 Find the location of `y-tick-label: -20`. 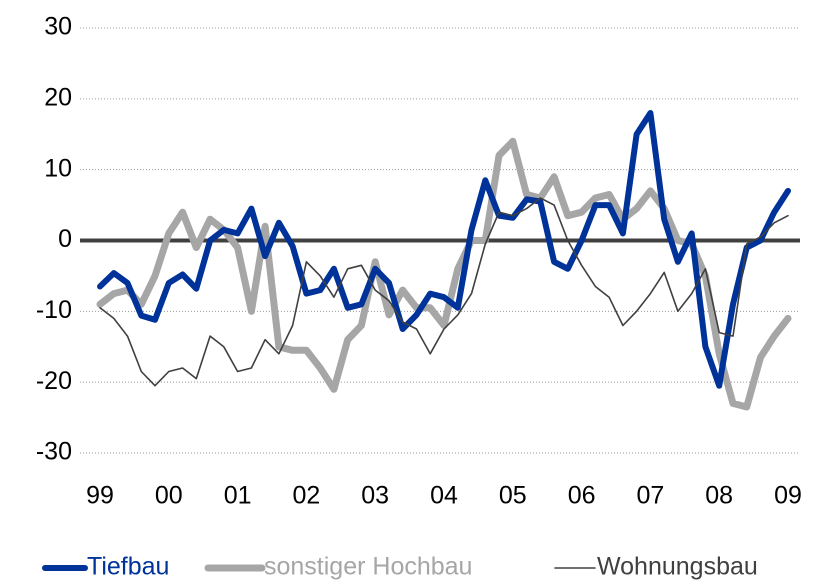

y-tick-label: -20 is located at coordinates (54, 381).